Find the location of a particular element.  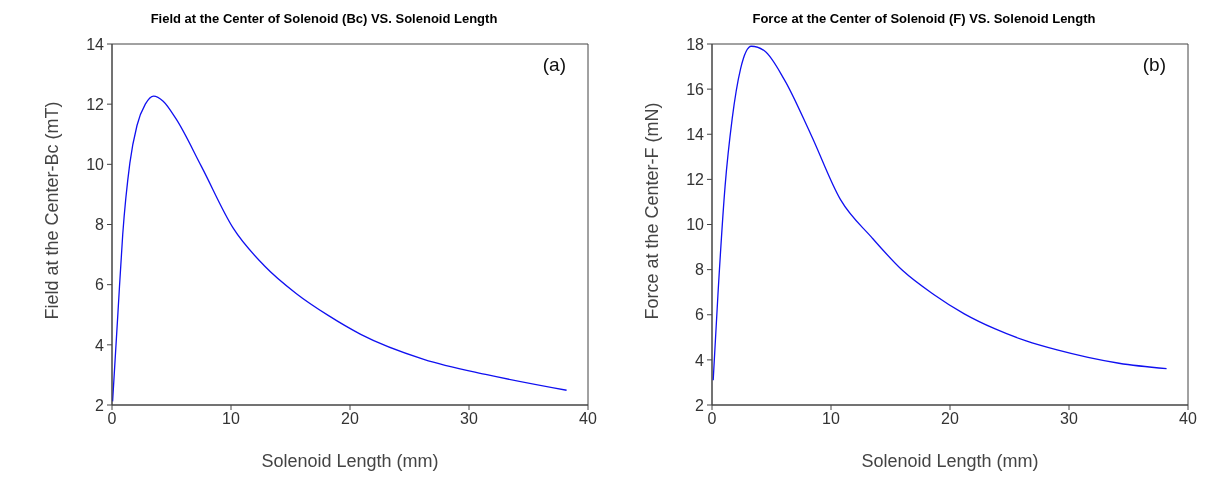

y-axis-title: Field at the Center-Bc (mT) is located at coordinates (52, 210).